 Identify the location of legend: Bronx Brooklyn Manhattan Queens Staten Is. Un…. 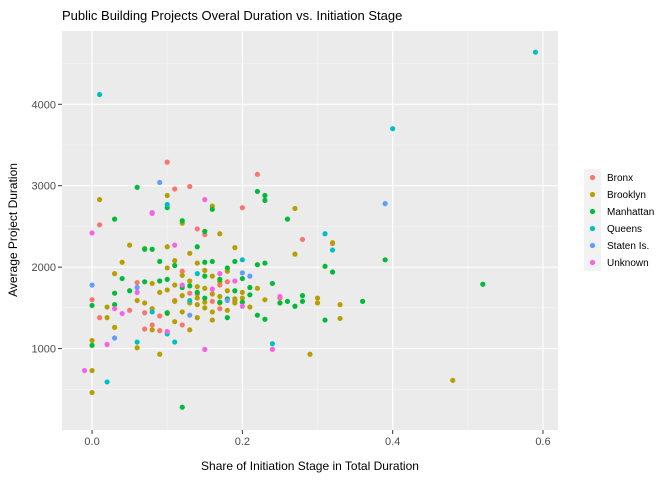
(622, 220).